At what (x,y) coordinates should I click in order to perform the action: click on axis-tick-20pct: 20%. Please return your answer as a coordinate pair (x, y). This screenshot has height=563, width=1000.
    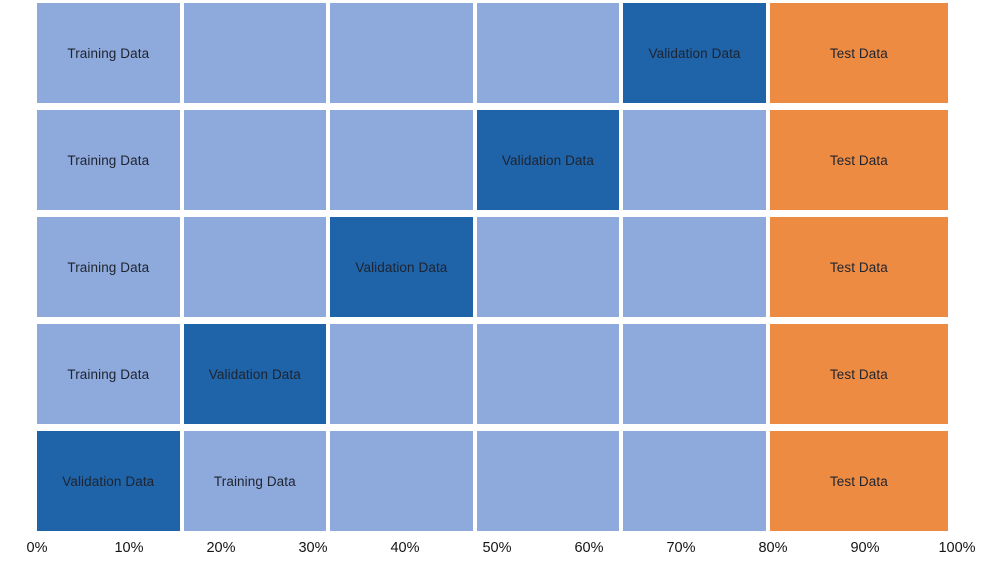
    Looking at the image, I should click on (221, 548).